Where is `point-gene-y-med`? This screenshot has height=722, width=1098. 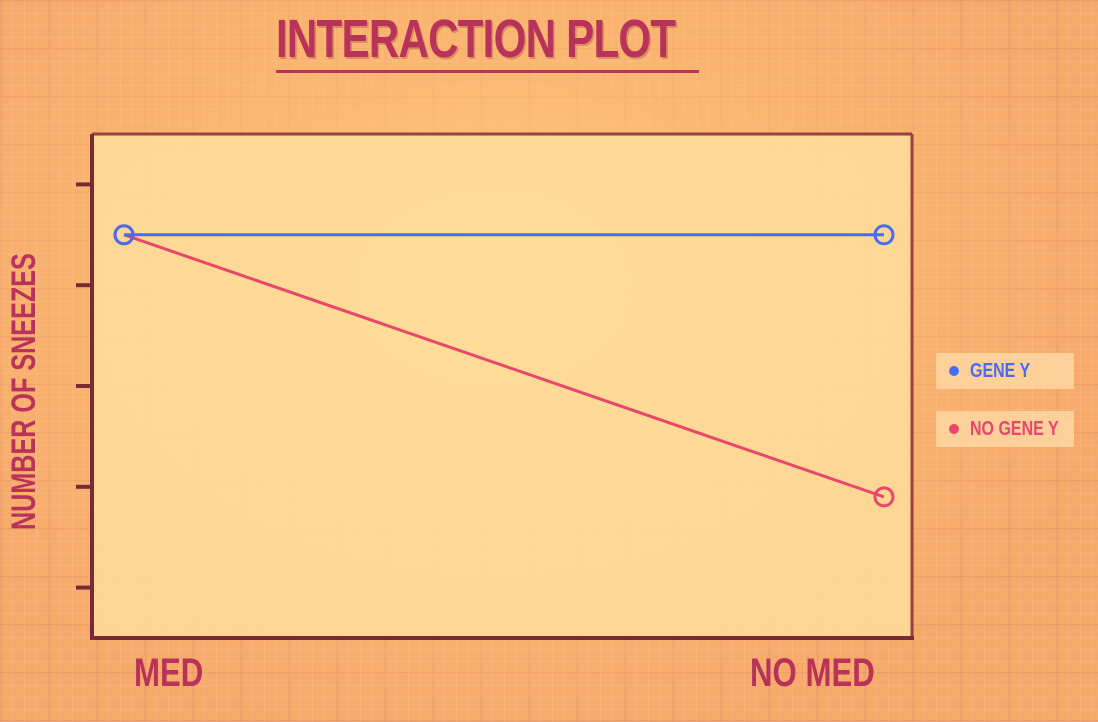
point-gene-y-med is located at coordinates (124, 235).